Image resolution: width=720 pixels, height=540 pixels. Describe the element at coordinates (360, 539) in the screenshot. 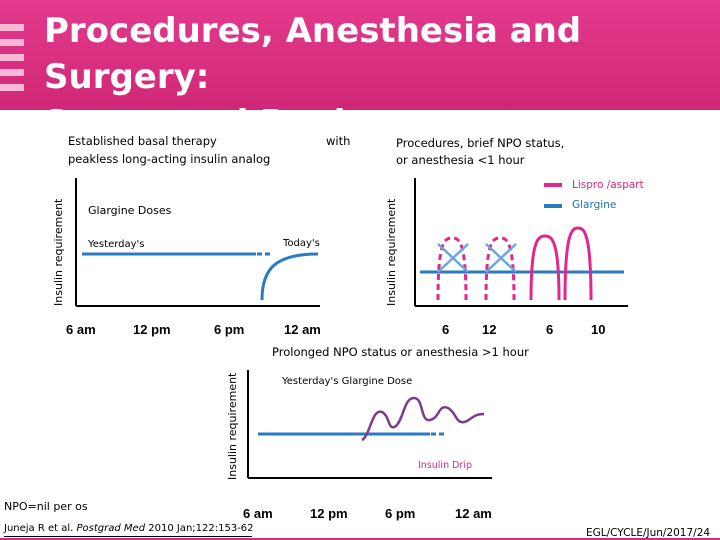

I see `footer-rule` at that location.